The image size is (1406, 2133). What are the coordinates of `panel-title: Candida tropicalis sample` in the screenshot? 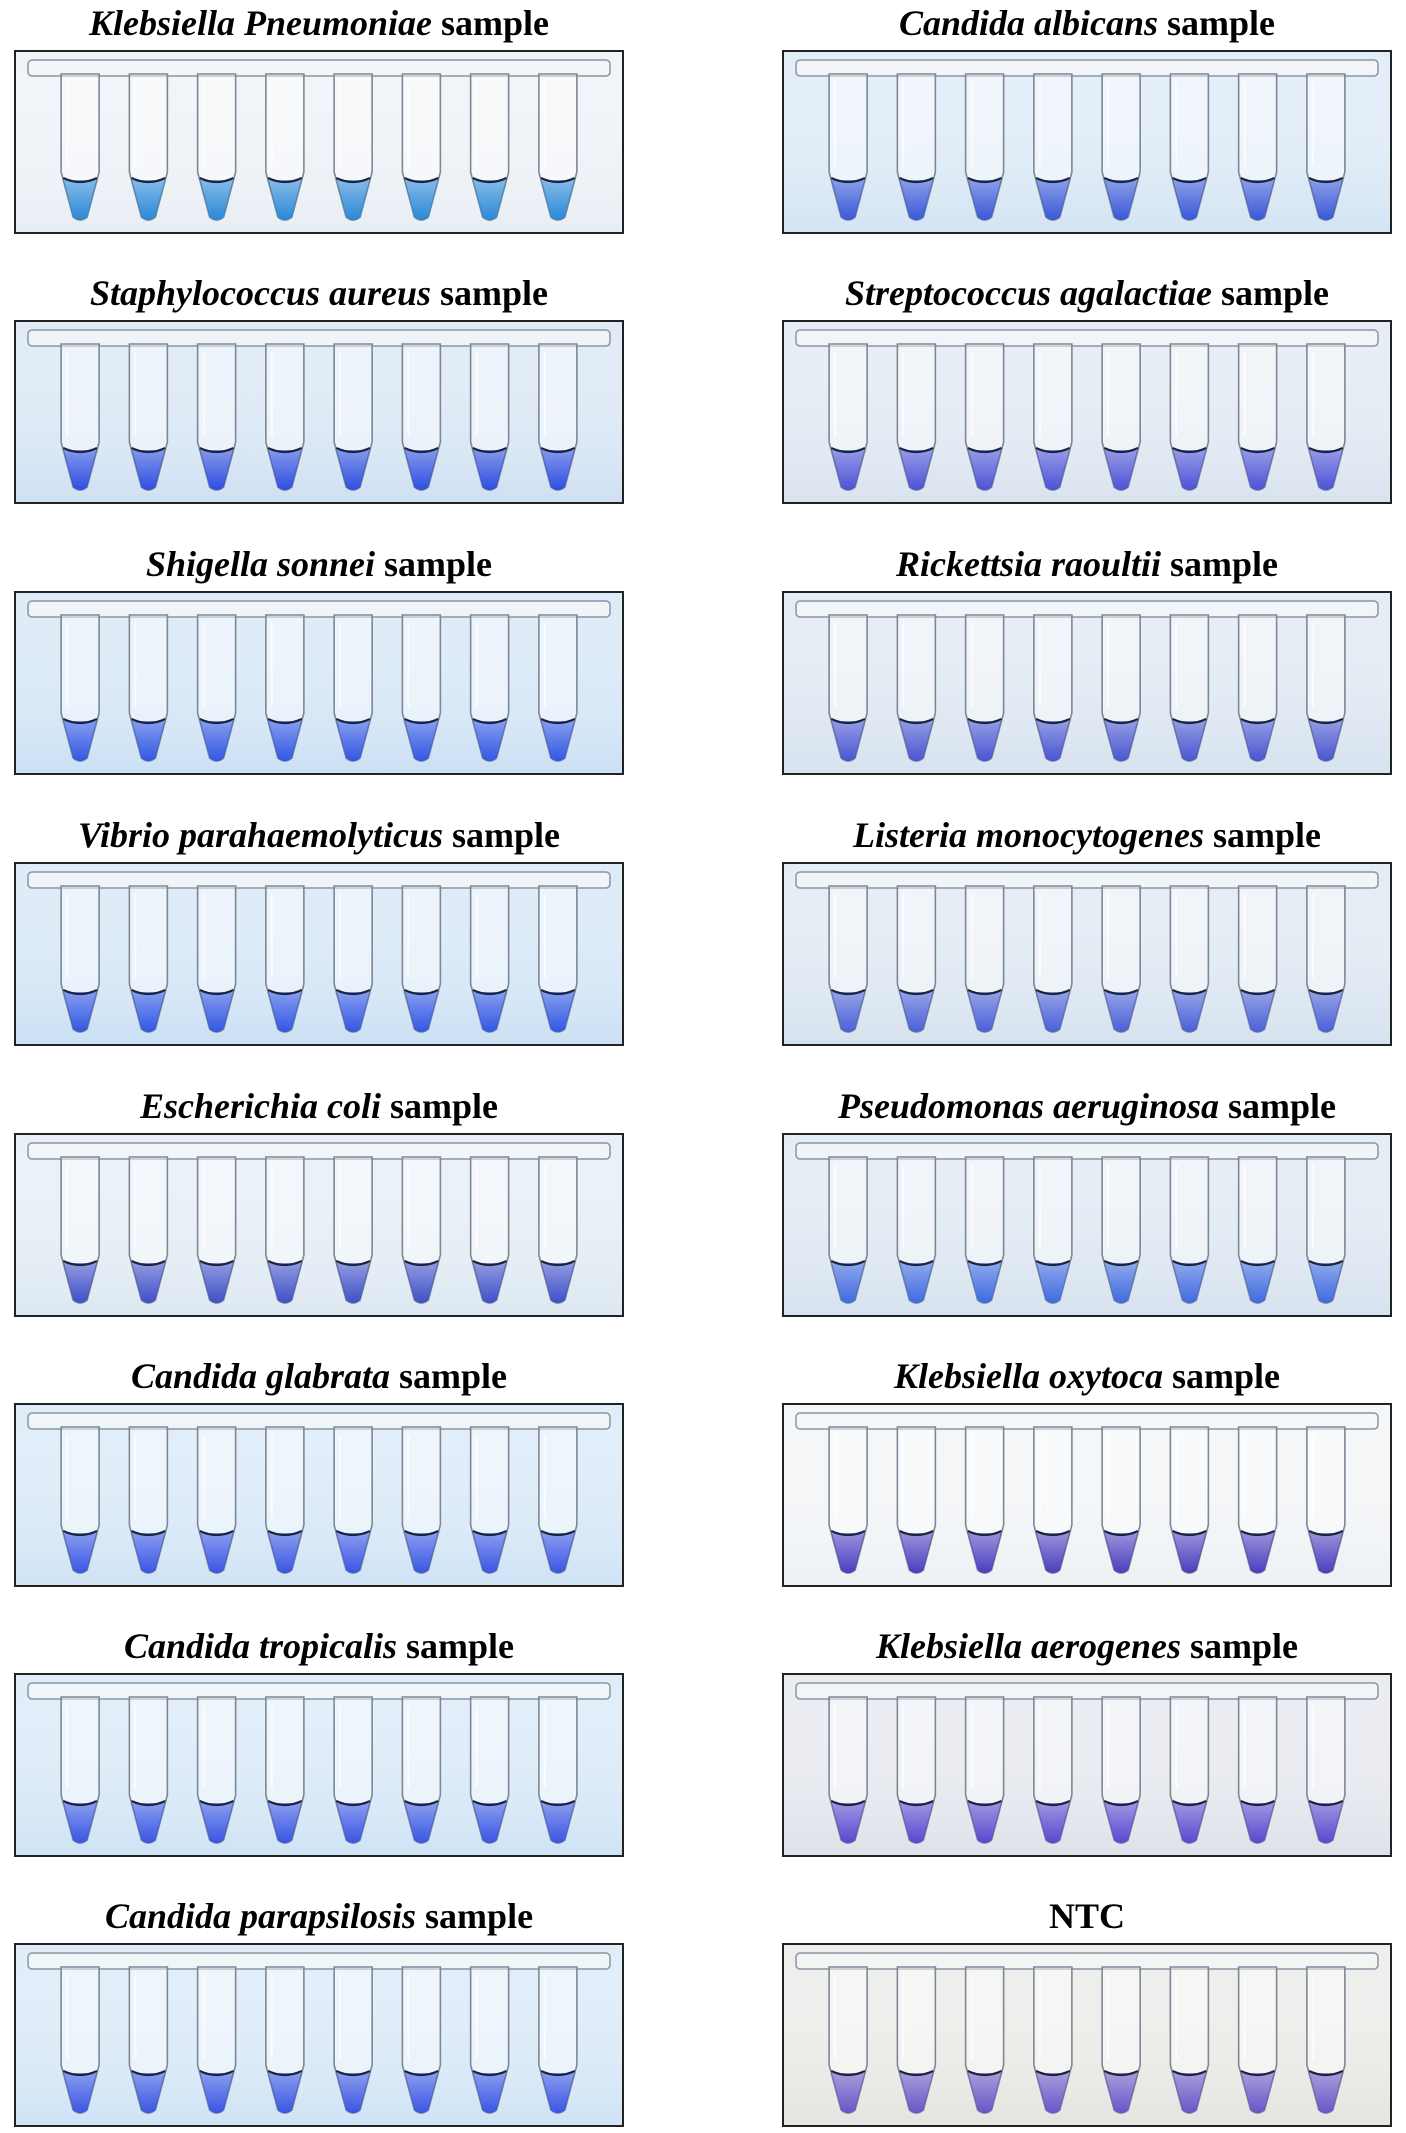 It's located at (319, 1646).